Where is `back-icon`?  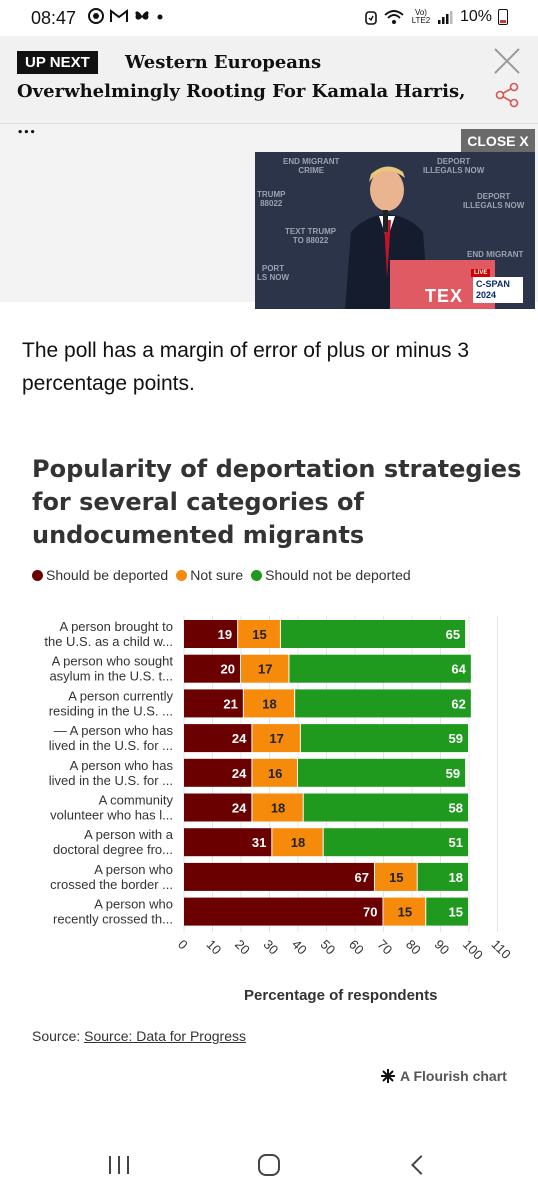 back-icon is located at coordinates (421, 1165).